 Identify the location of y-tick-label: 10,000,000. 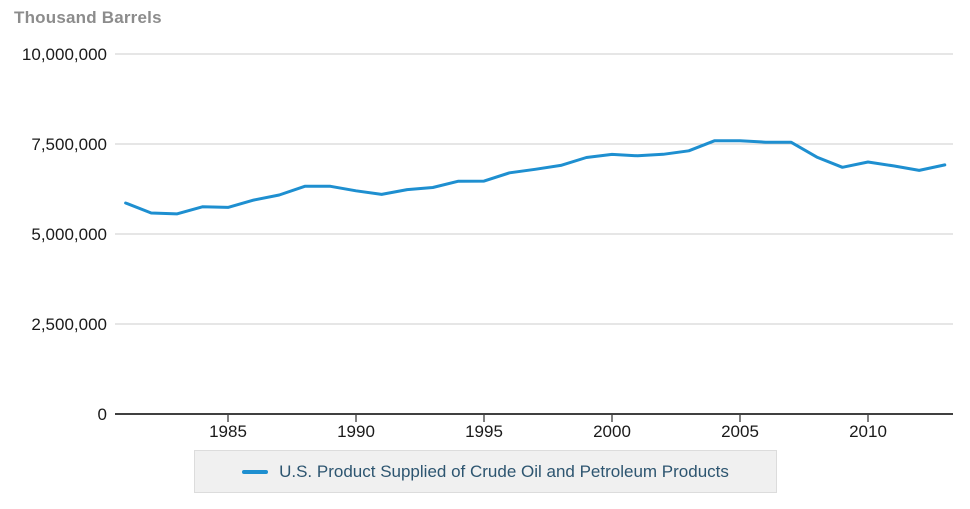
(64, 54).